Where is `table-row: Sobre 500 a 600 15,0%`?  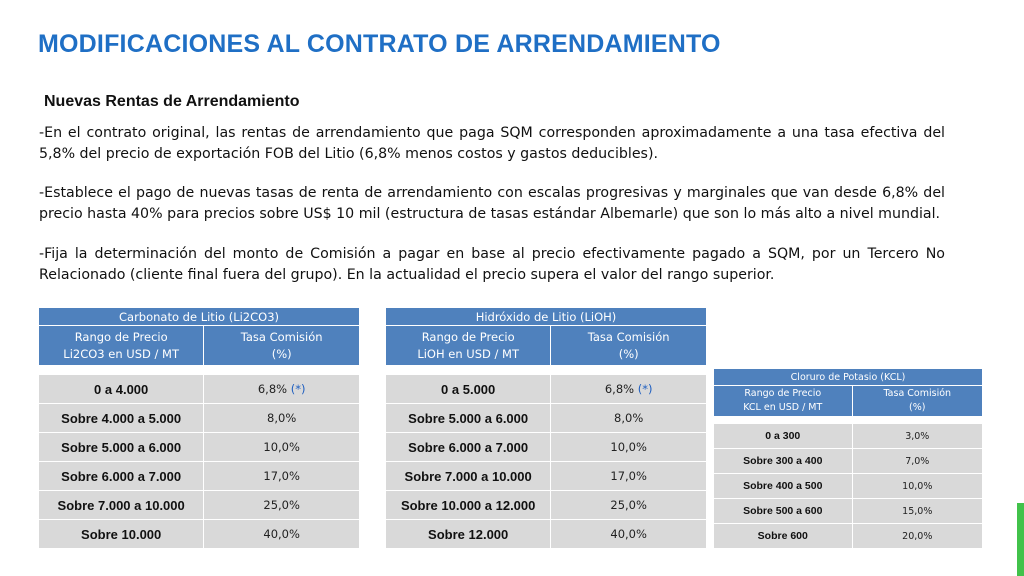
table-row: Sobre 500 a 600 15,0% is located at coordinates (848, 511).